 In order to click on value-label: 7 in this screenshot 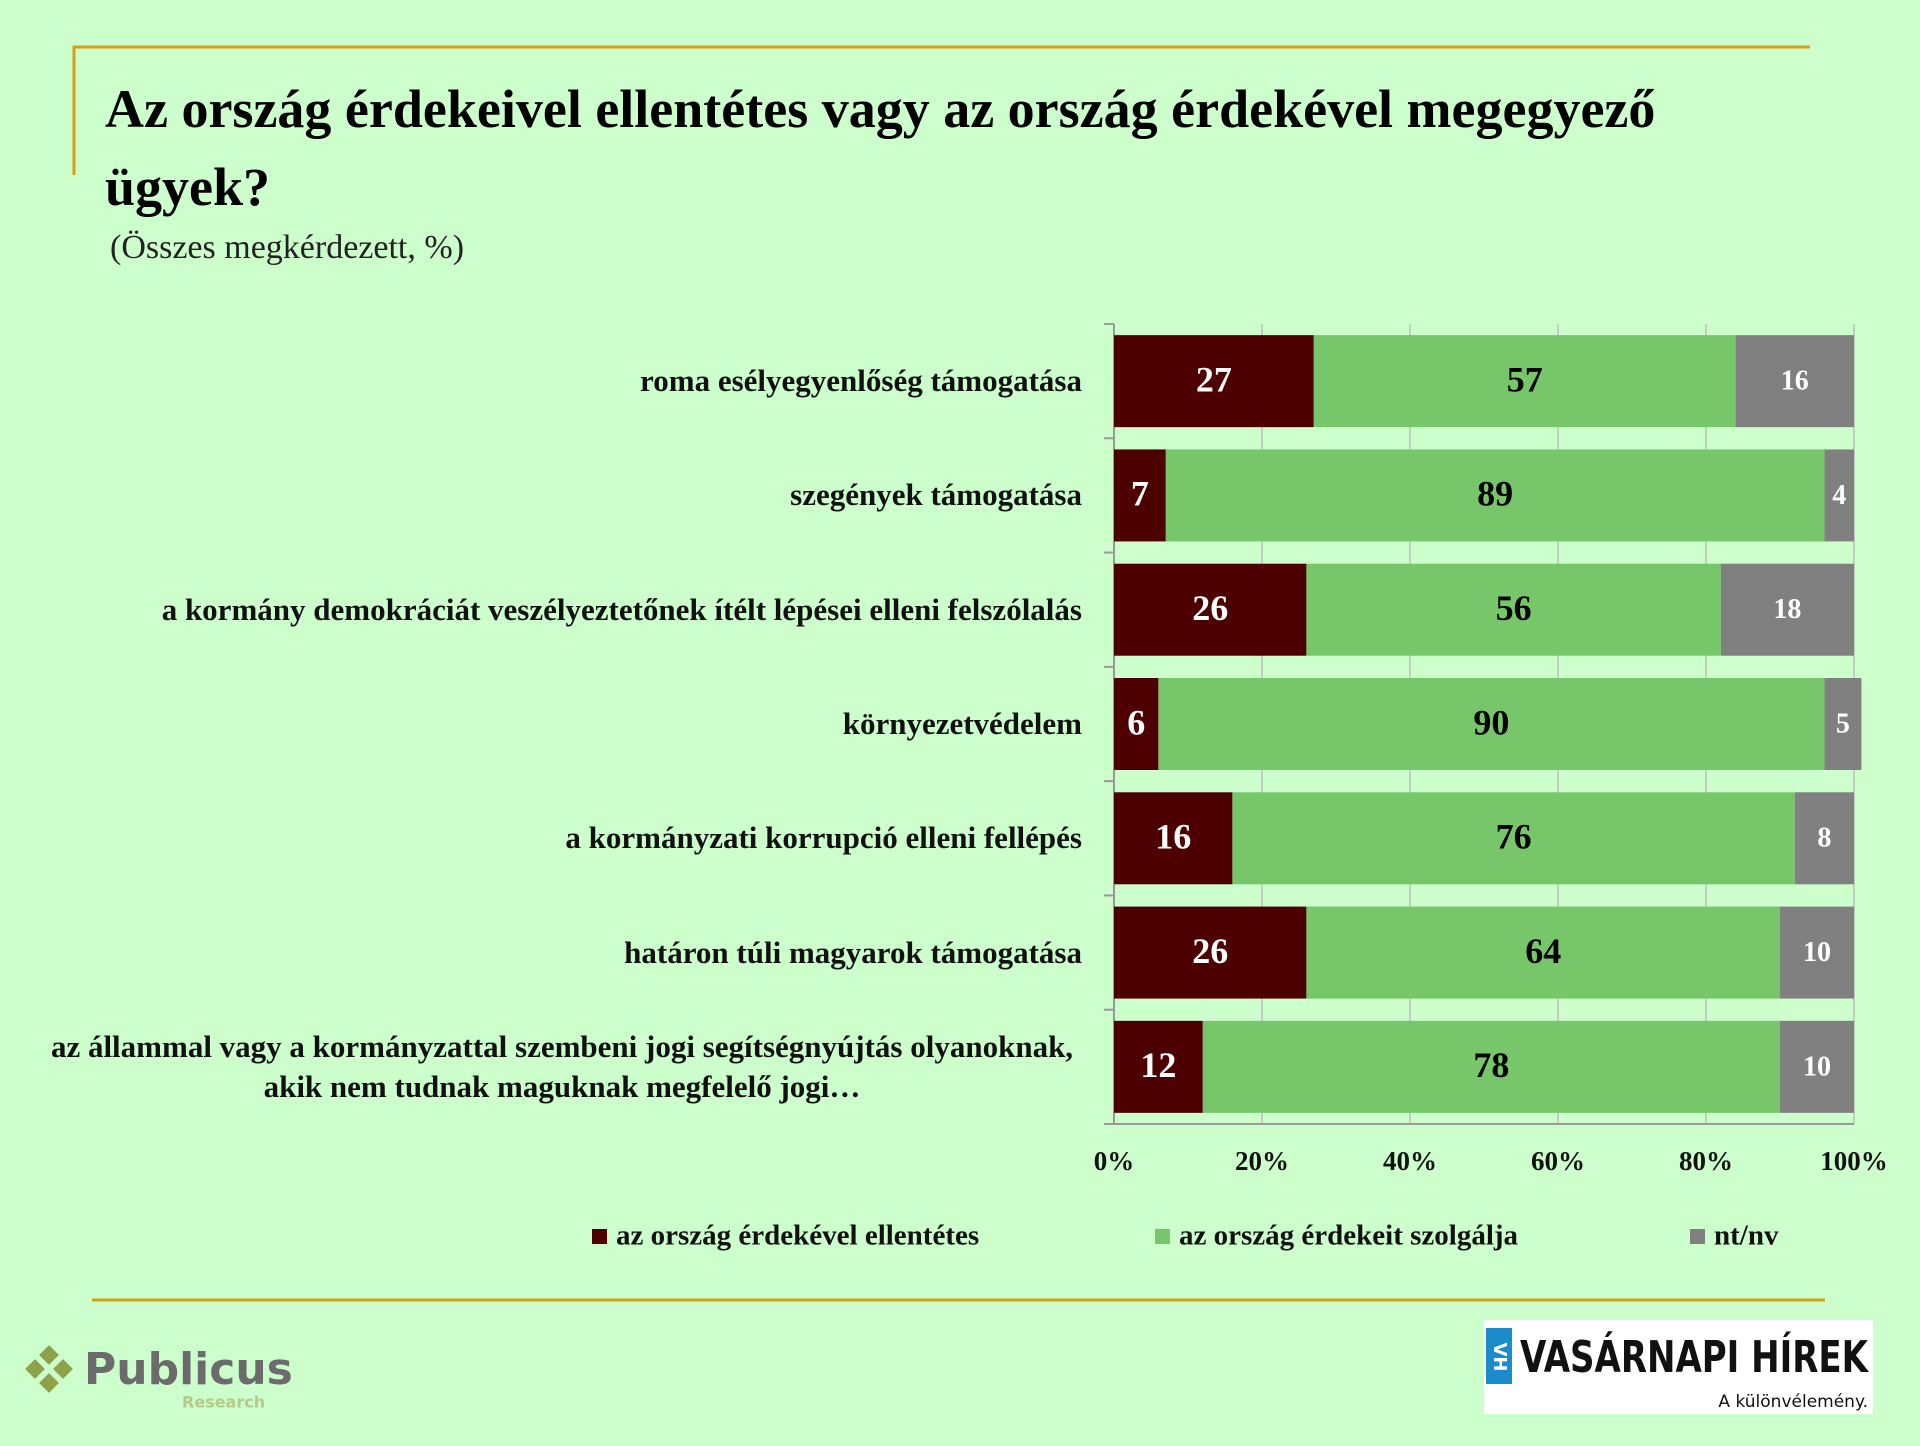, I will do `click(1140, 494)`.